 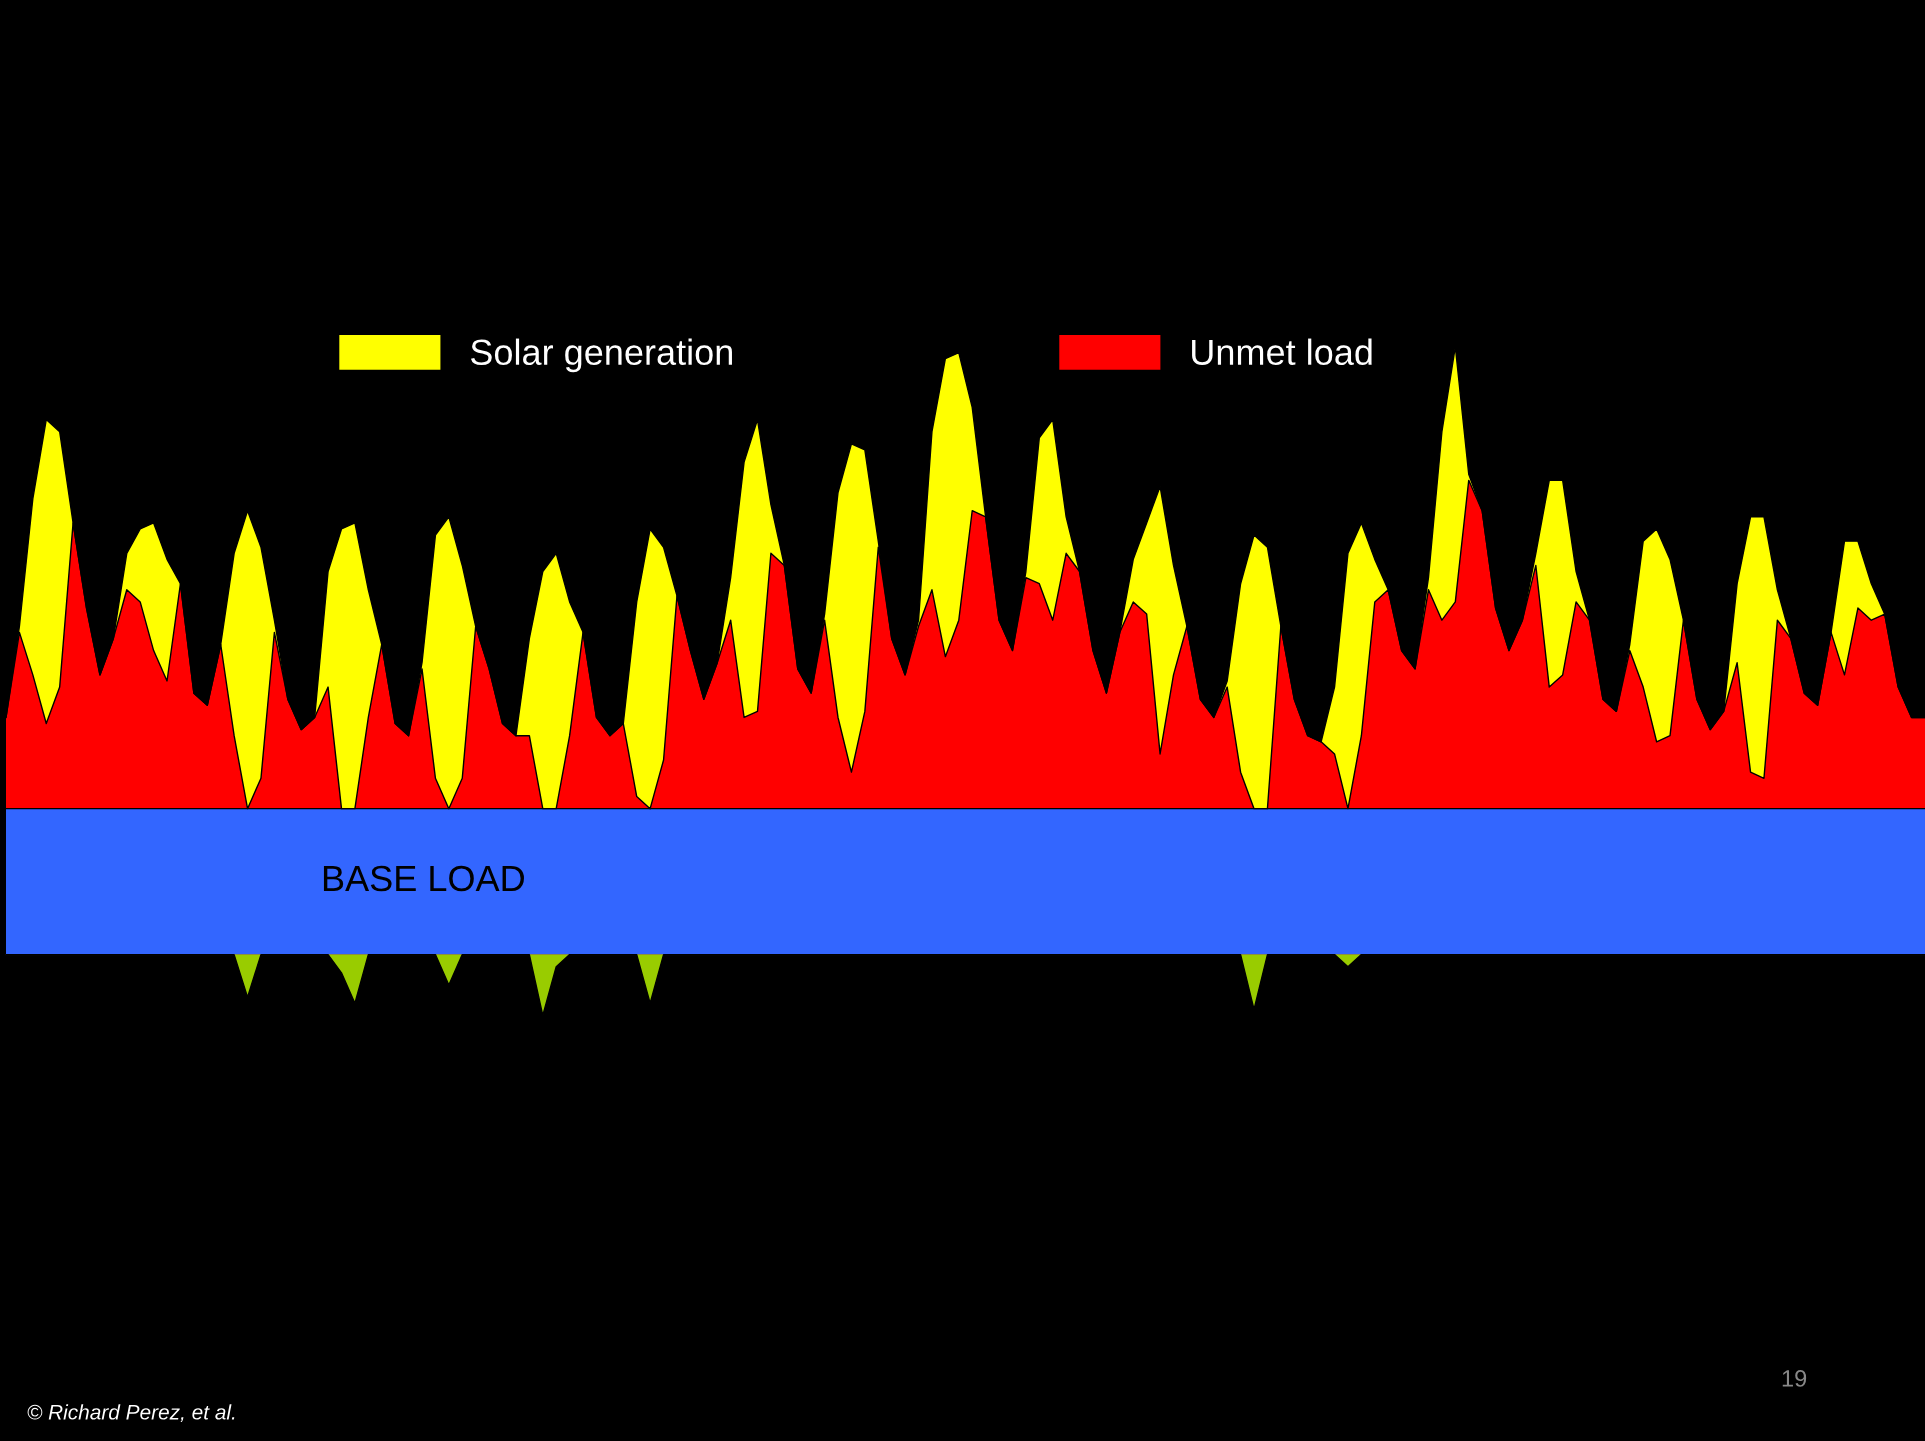 I want to click on legend-label: Solar generation, so click(x=601, y=355).